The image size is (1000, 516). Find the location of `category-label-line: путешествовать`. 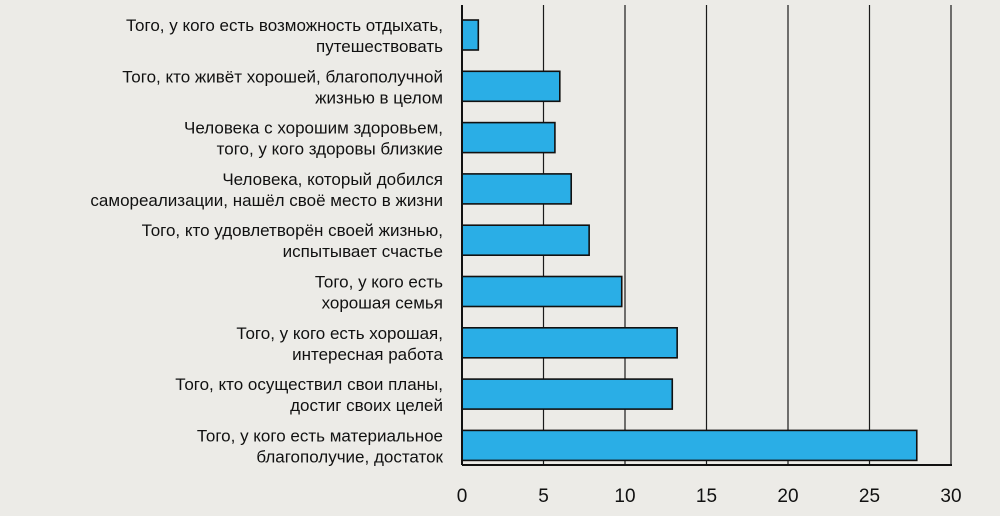

category-label-line: путешествовать is located at coordinates (379, 46).